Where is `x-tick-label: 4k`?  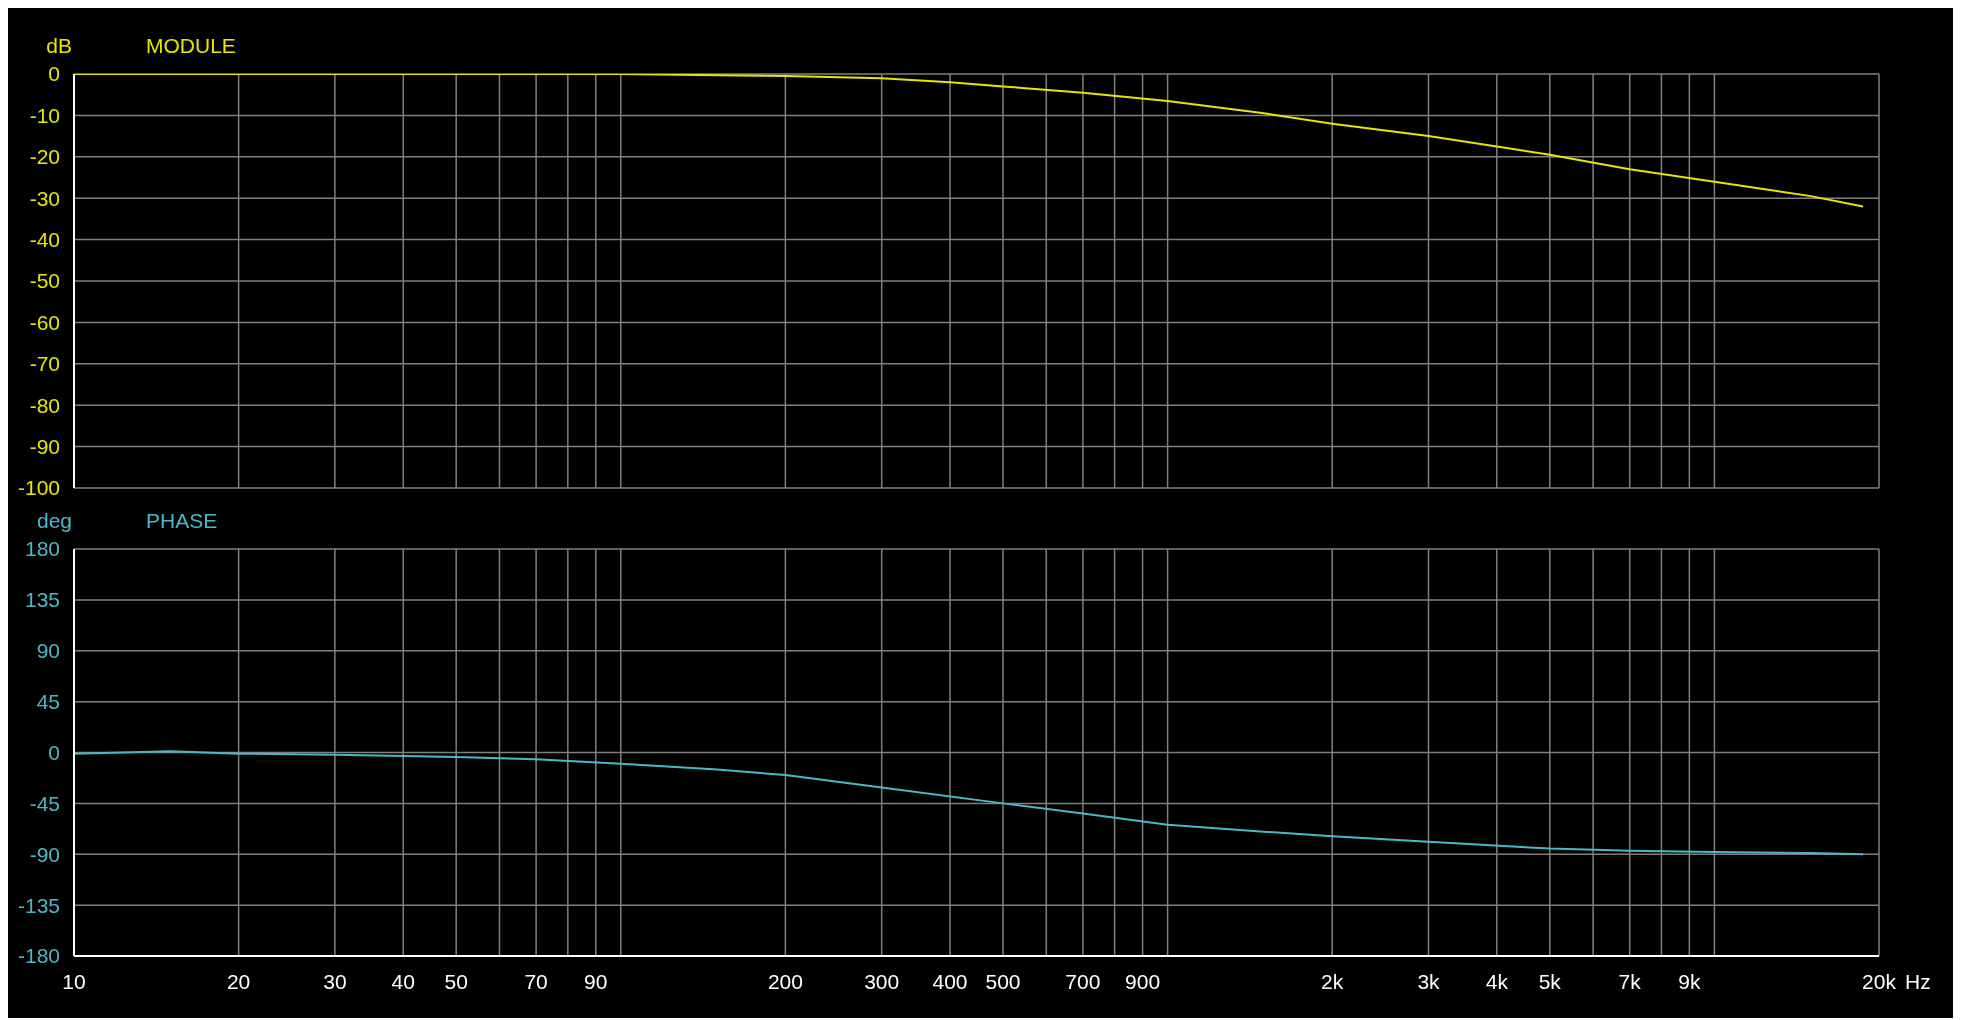 x-tick-label: 4k is located at coordinates (1497, 981).